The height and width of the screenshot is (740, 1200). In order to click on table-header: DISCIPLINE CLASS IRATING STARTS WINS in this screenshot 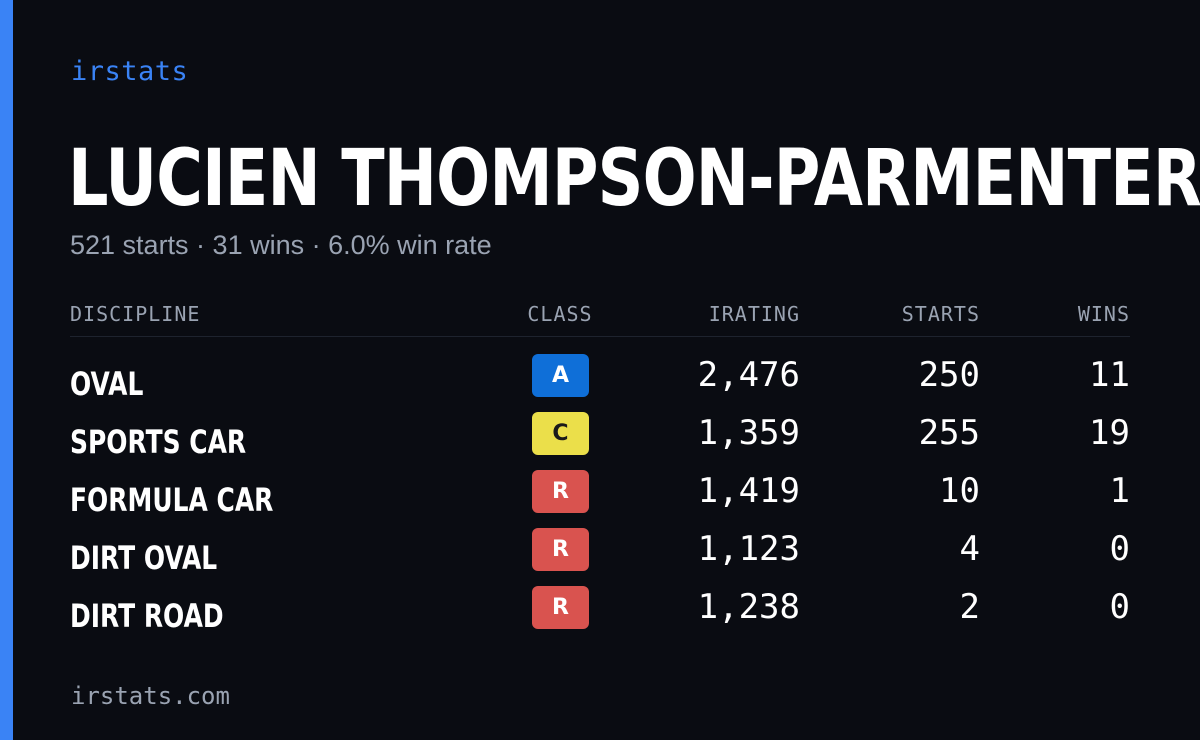, I will do `click(600, 318)`.